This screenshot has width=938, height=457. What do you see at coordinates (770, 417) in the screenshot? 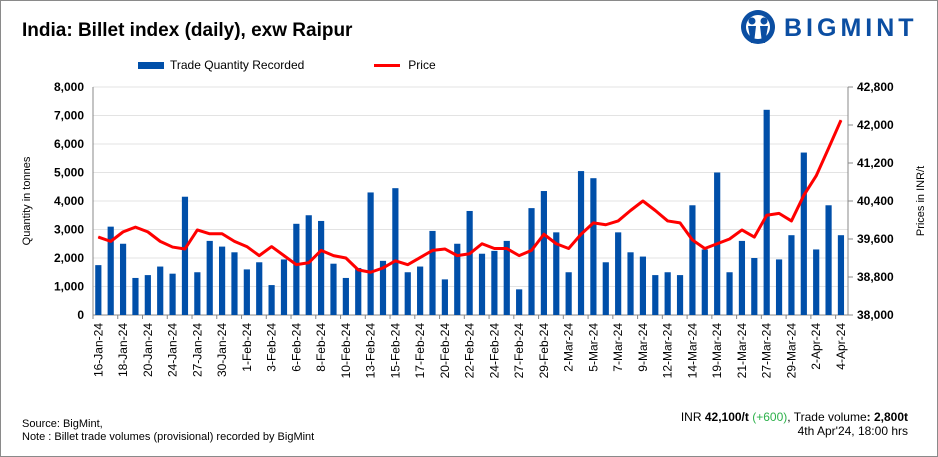
I see `summary-change: (+600)` at bounding box center [770, 417].